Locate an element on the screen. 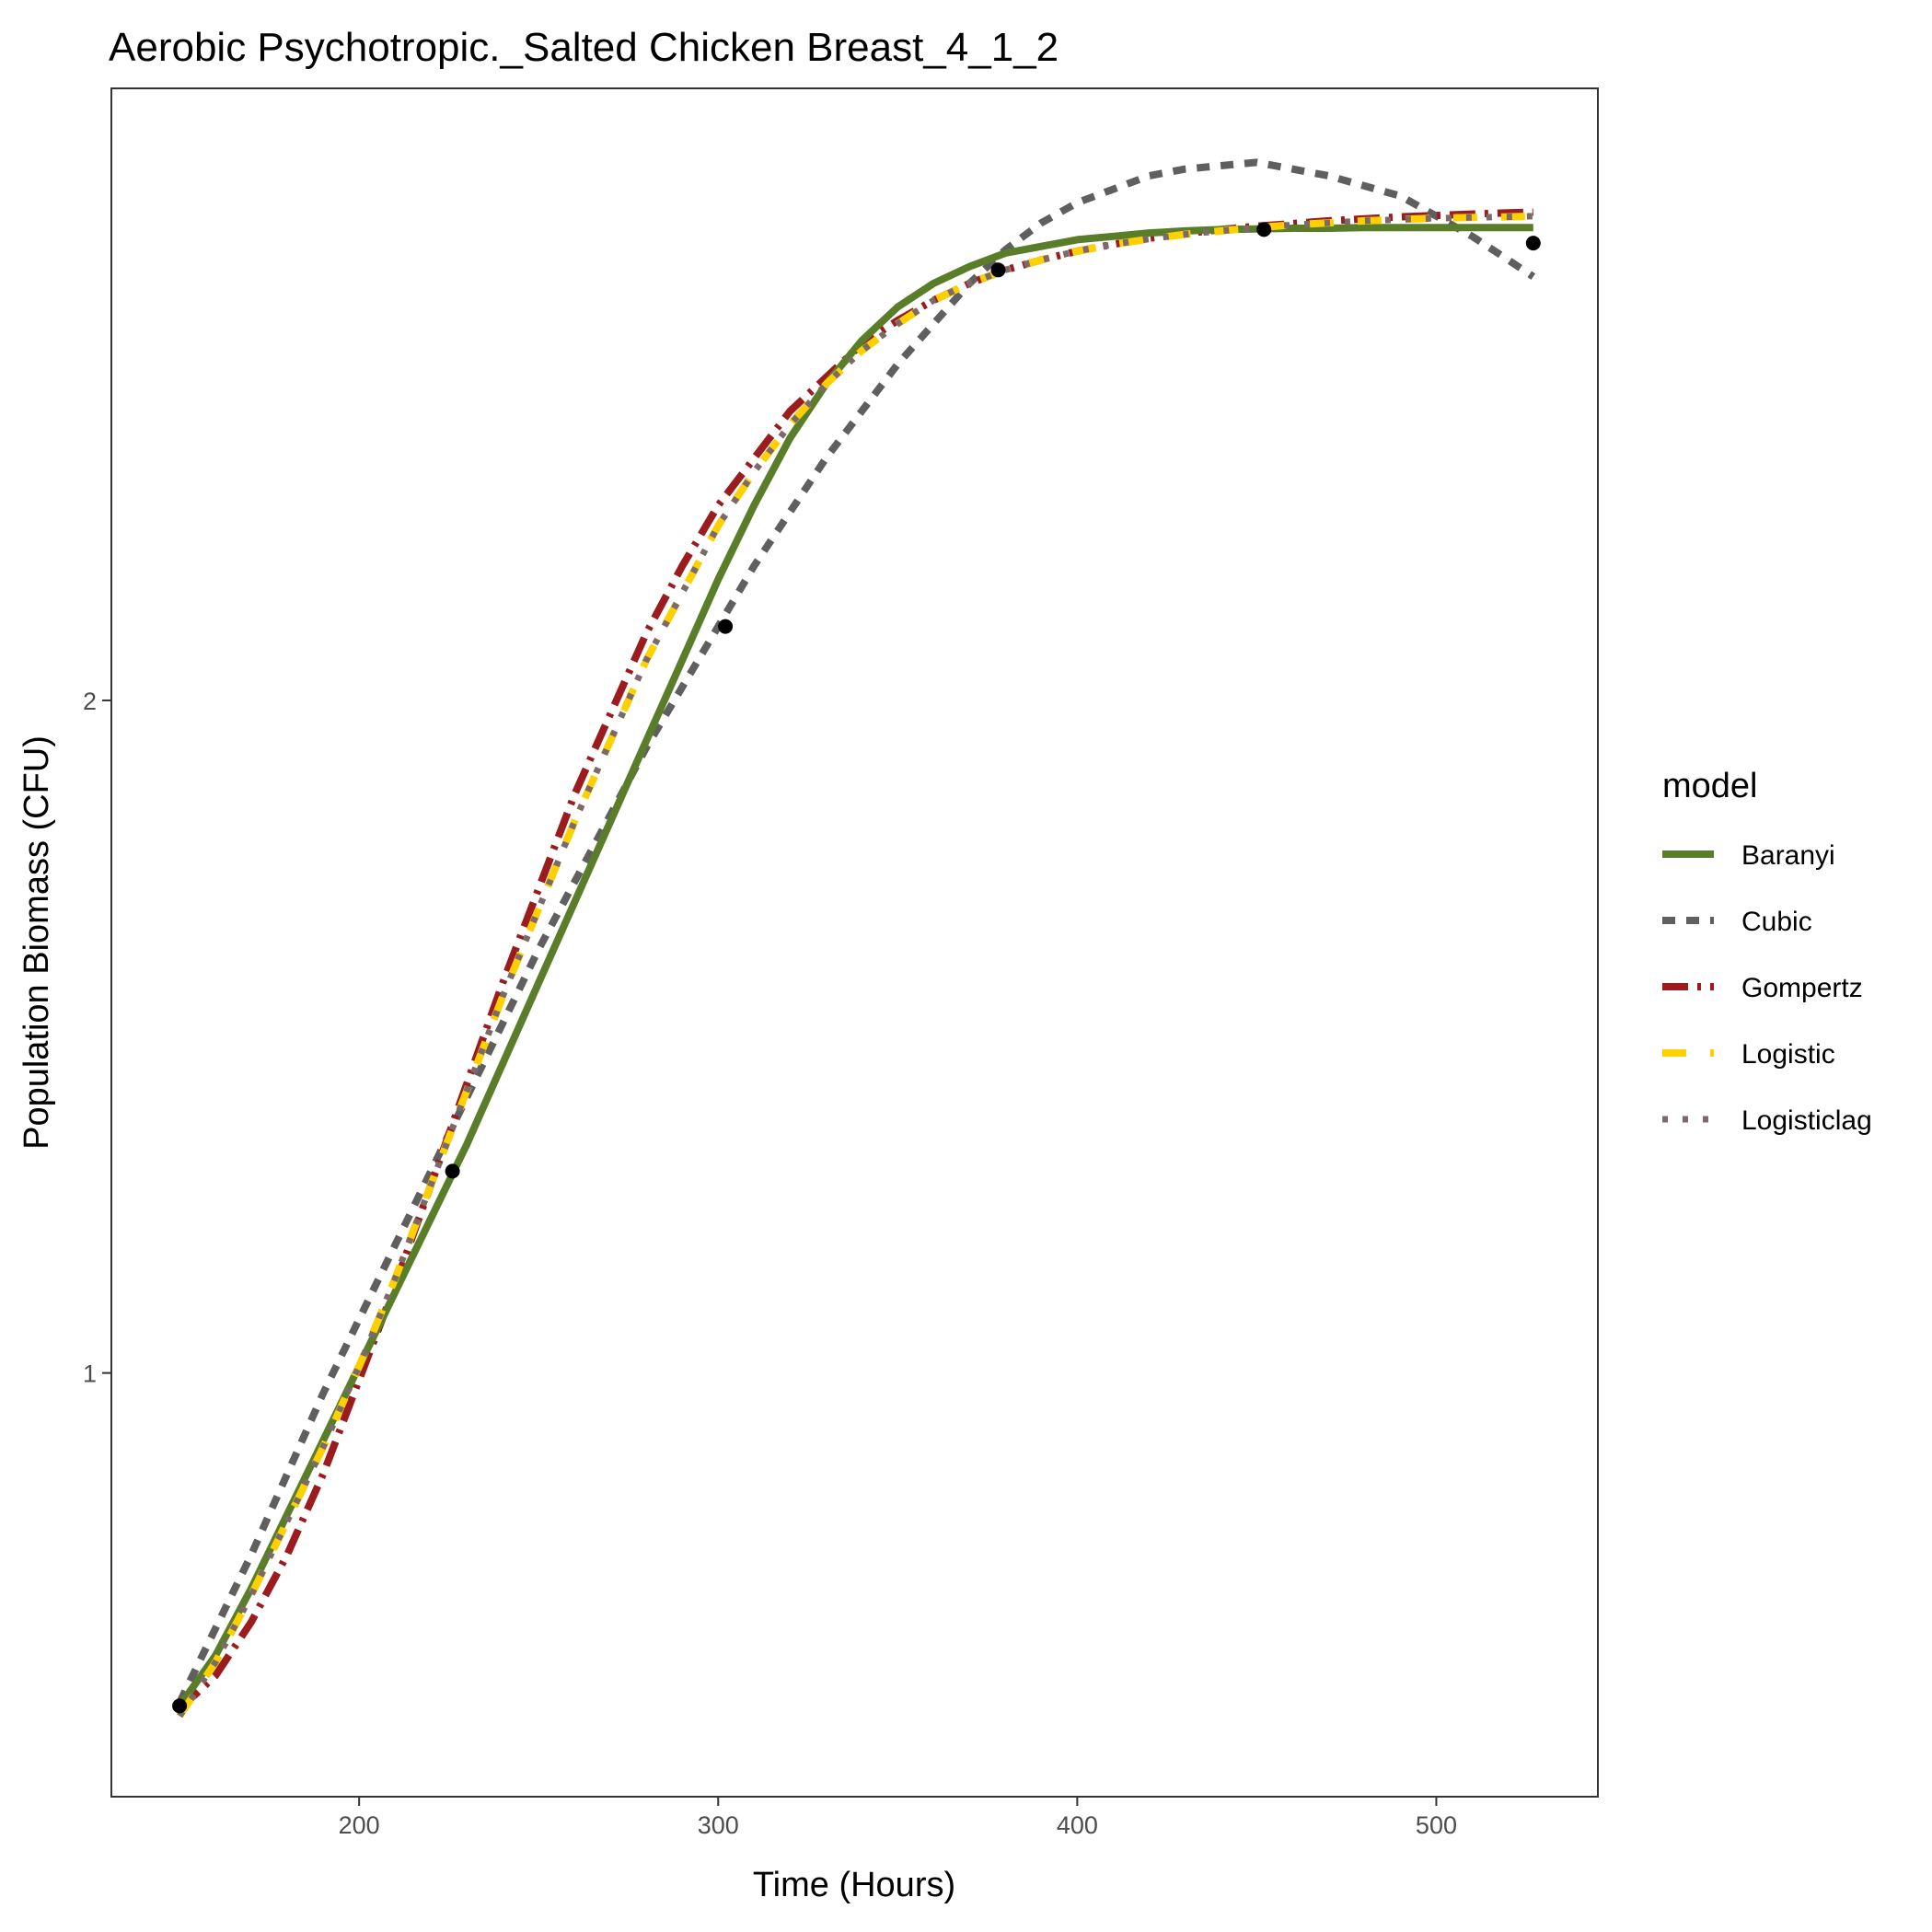 This screenshot has width=1932, height=1932. legend-label-cubic: Cubic is located at coordinates (1777, 922).